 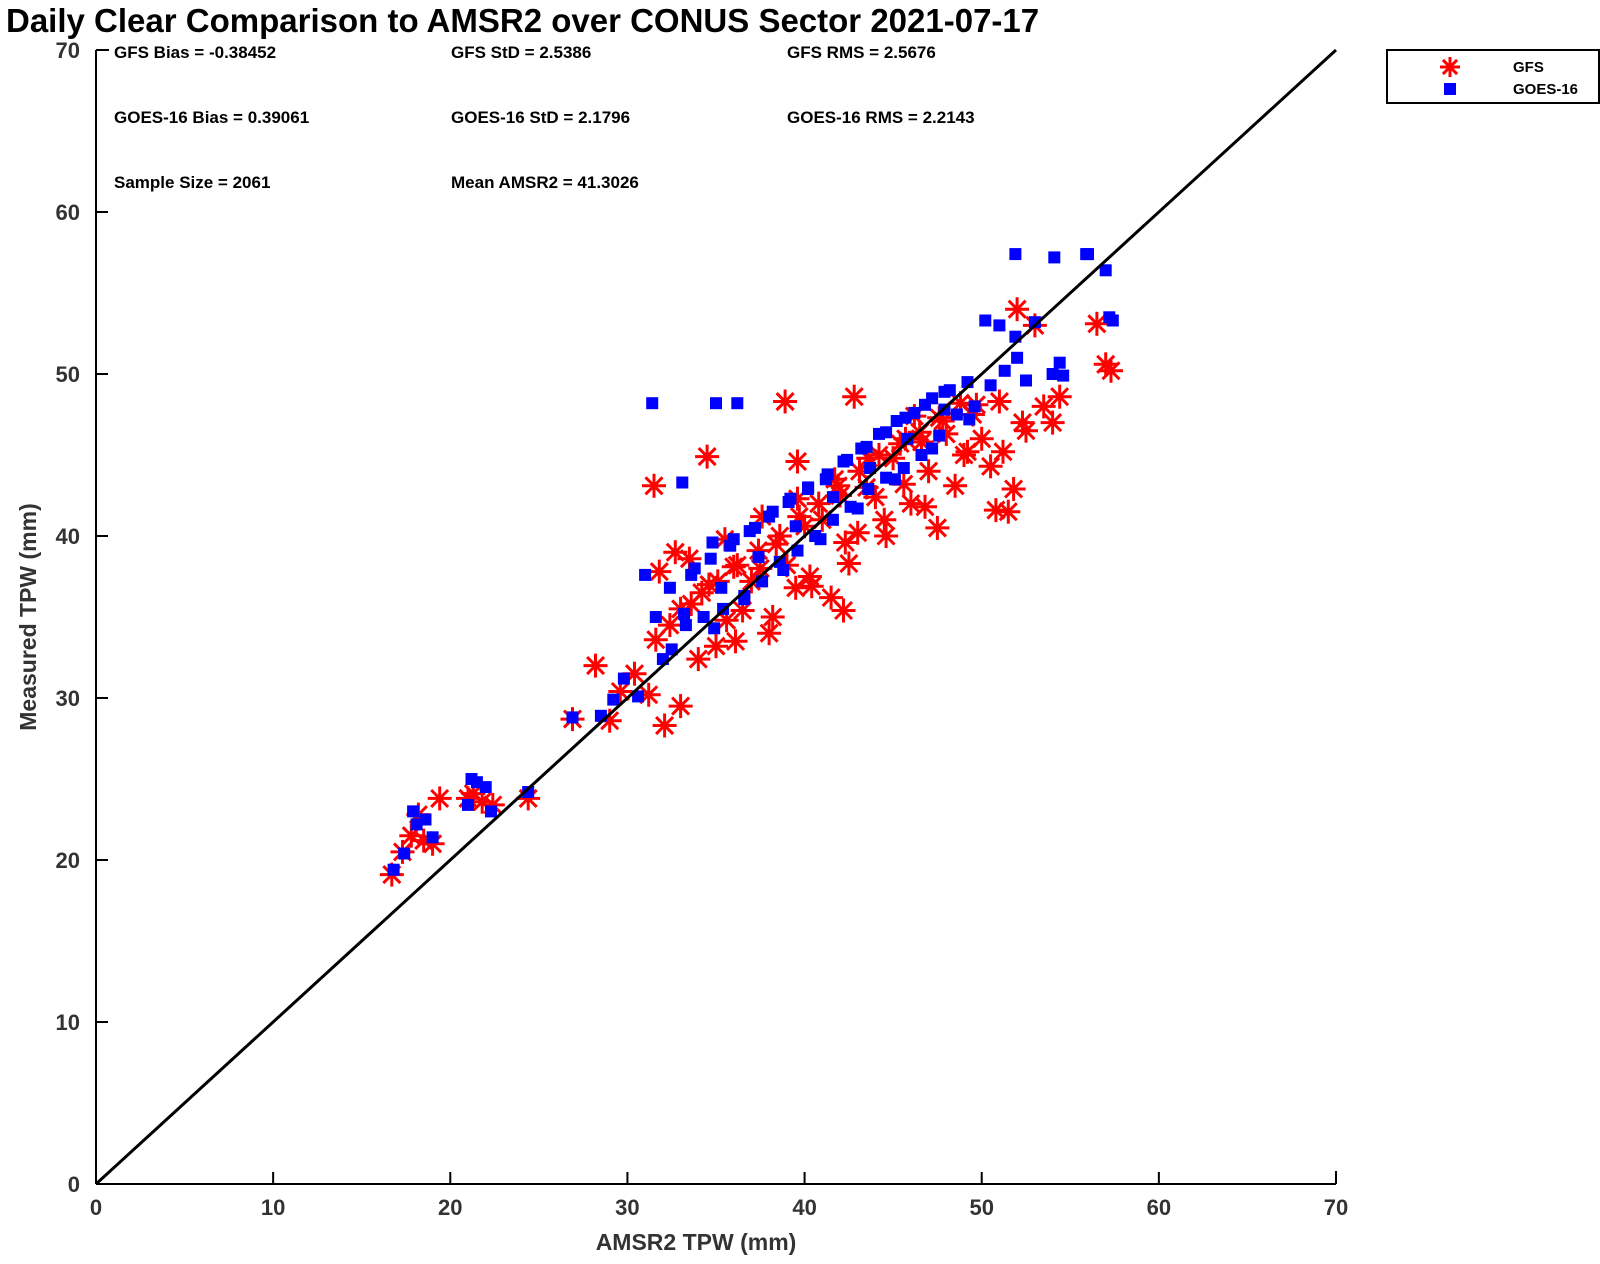 I want to click on mean-amsr2-stat: Mean AMSR2 = 41.3026, so click(x=545, y=182).